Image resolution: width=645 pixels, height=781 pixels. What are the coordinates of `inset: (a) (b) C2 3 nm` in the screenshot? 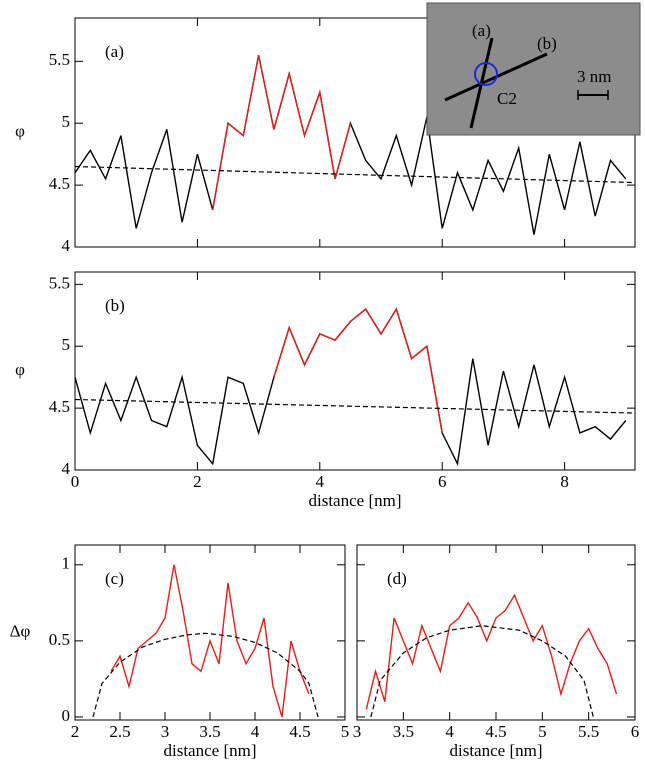 It's located at (533, 69).